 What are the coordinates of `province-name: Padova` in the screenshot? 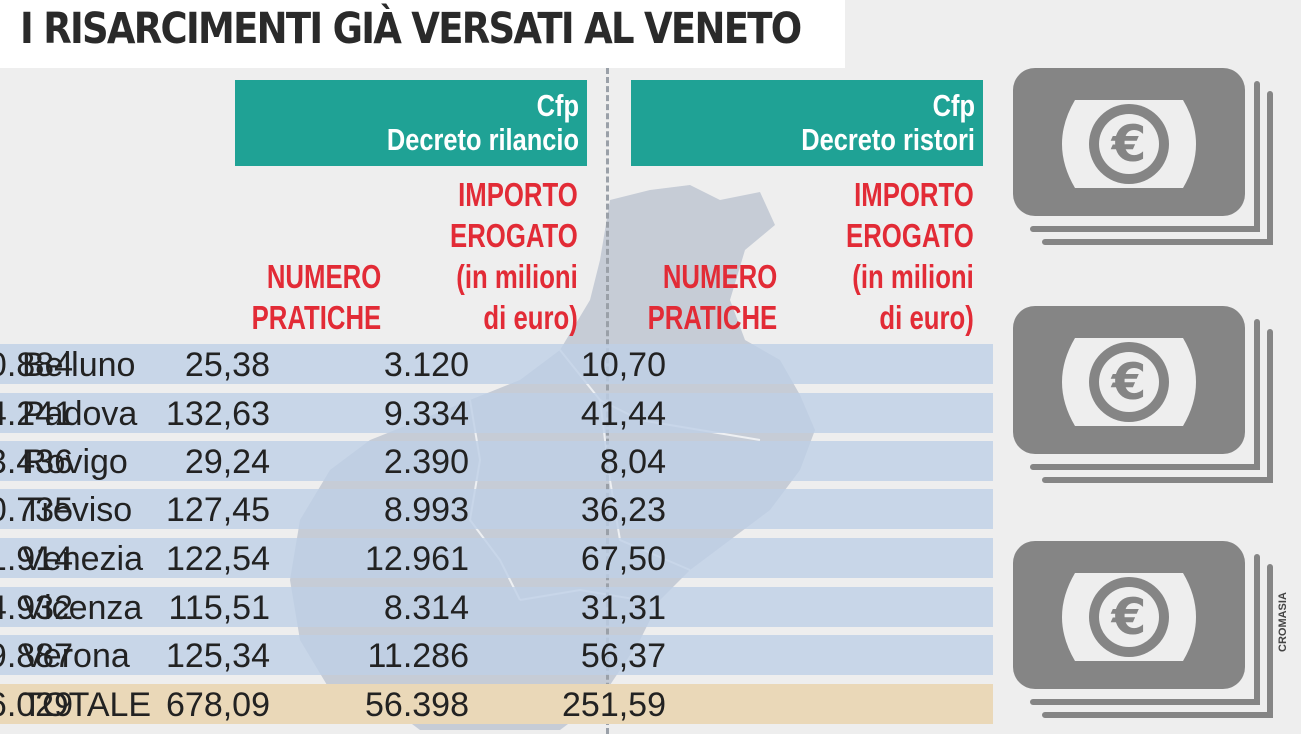 It's located at (80, 414).